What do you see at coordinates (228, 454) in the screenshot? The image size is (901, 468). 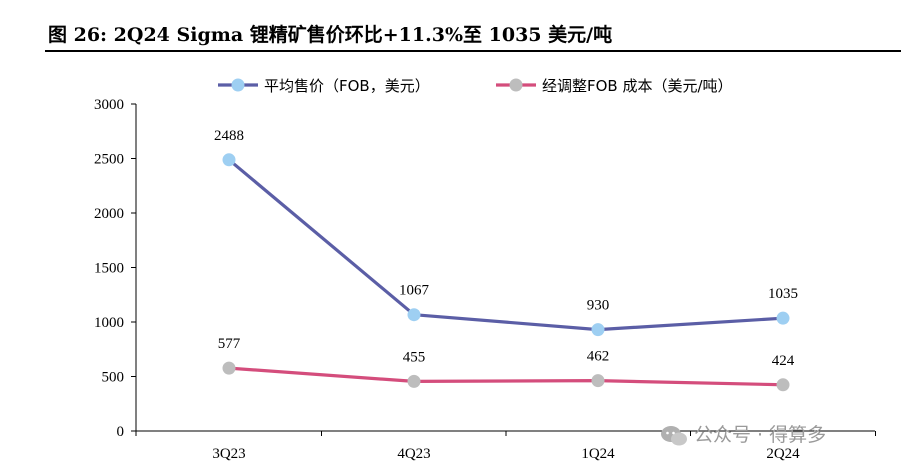 I see `x-tick-label: 3Q23` at bounding box center [228, 454].